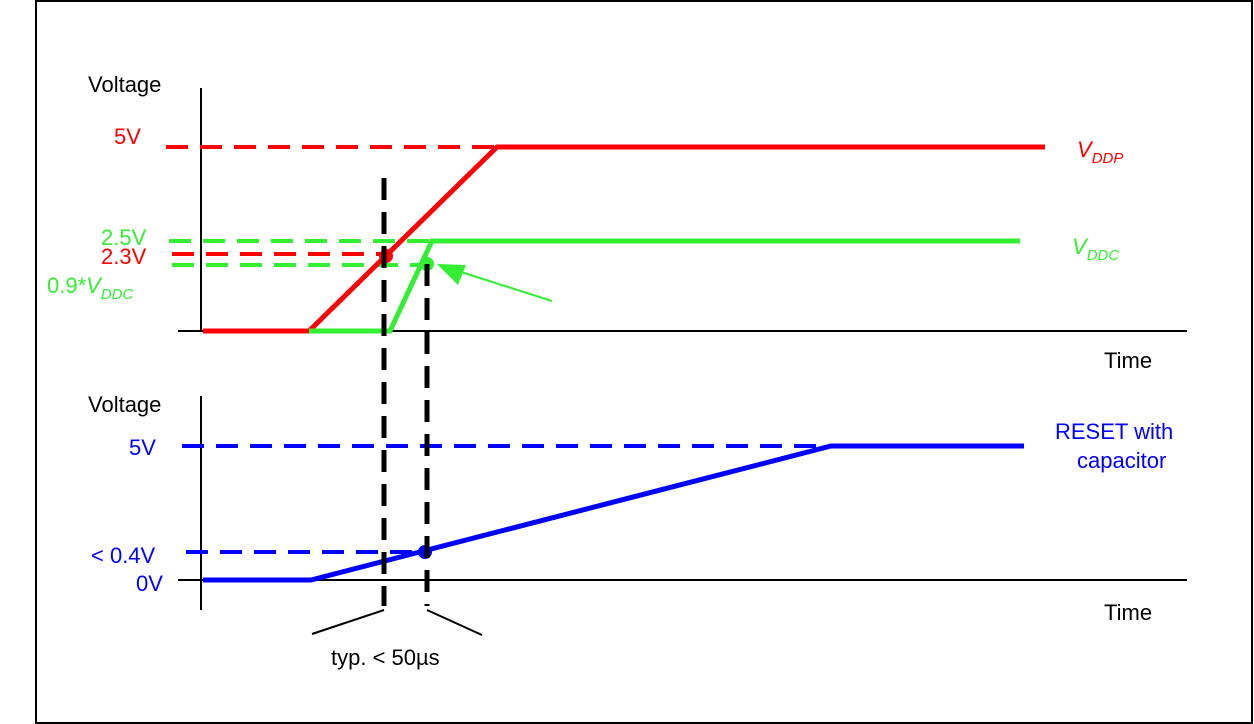 The image size is (1254, 724). I want to click on timing-markers: typ. < 50µs, so click(397, 424).